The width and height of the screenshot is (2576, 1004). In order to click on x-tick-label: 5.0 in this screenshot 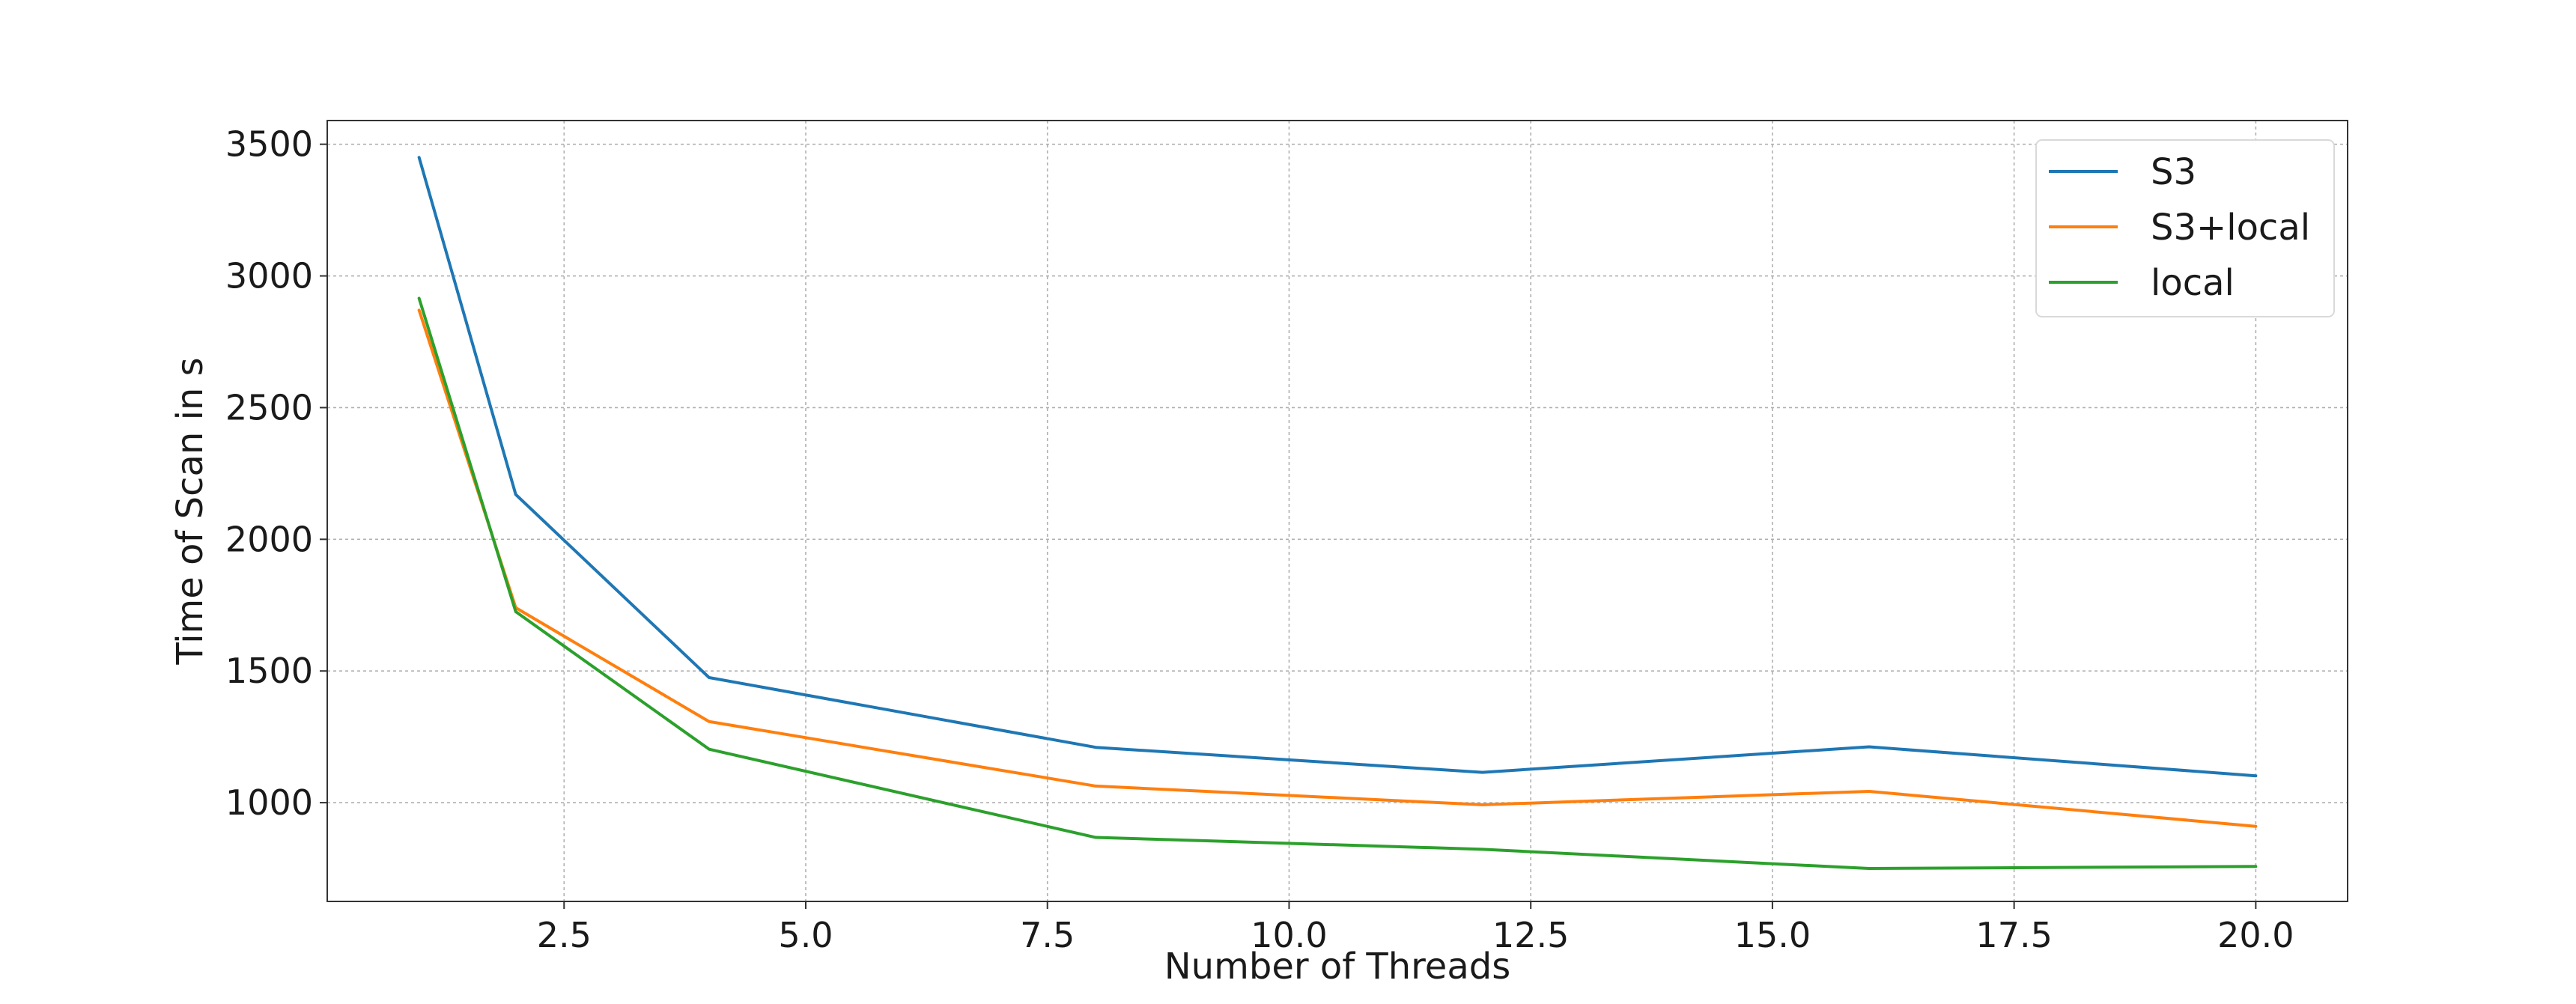, I will do `click(805, 935)`.